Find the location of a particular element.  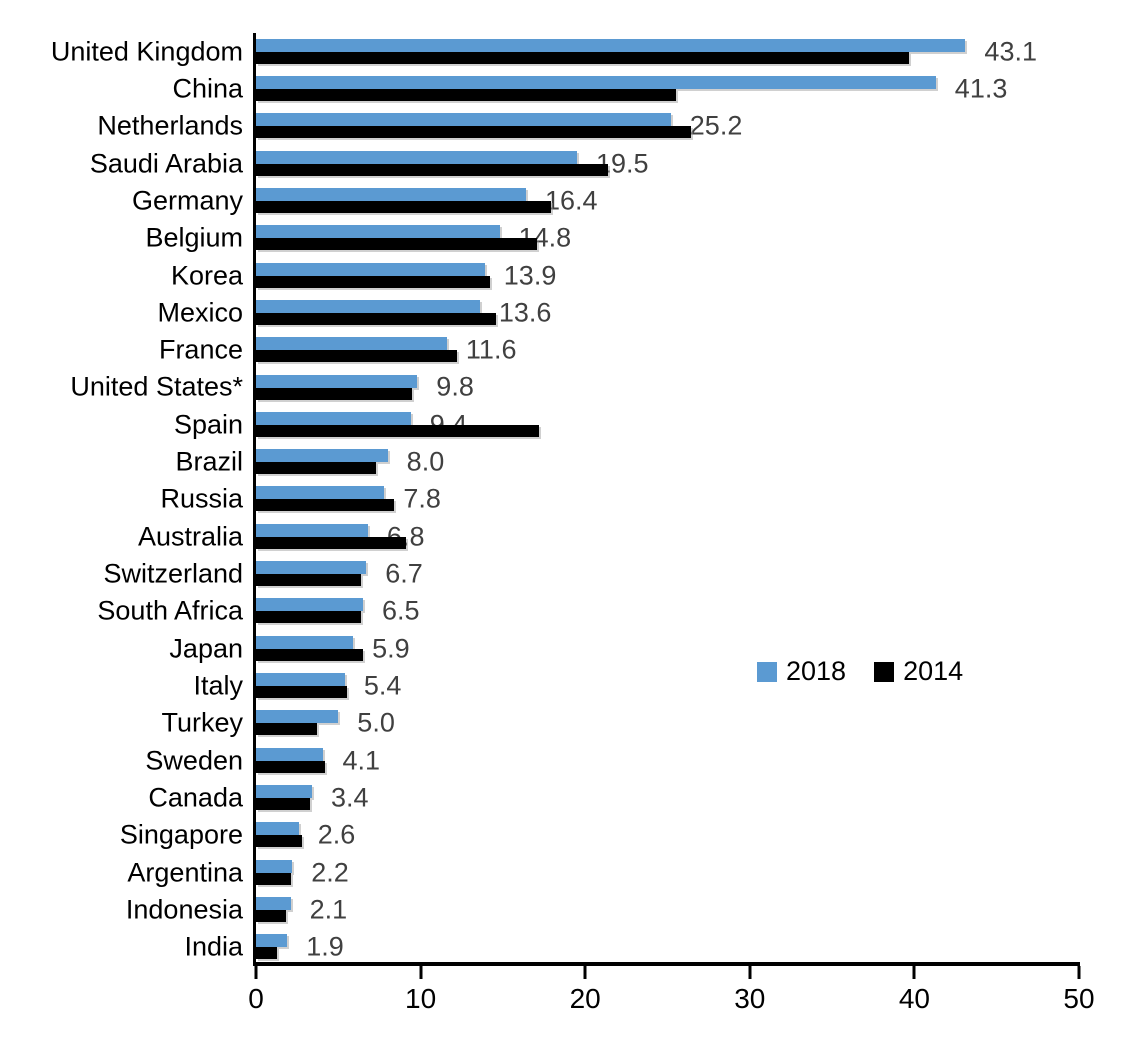

country-row: Sweden 4.1 is located at coordinates (612, 760).